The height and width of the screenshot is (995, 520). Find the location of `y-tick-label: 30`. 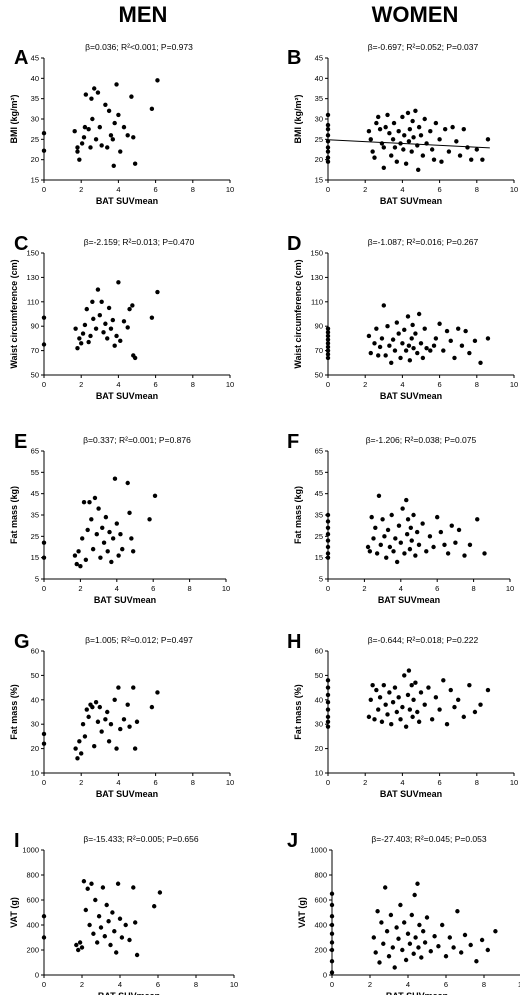

y-tick-label: 30 is located at coordinates (319, 119).